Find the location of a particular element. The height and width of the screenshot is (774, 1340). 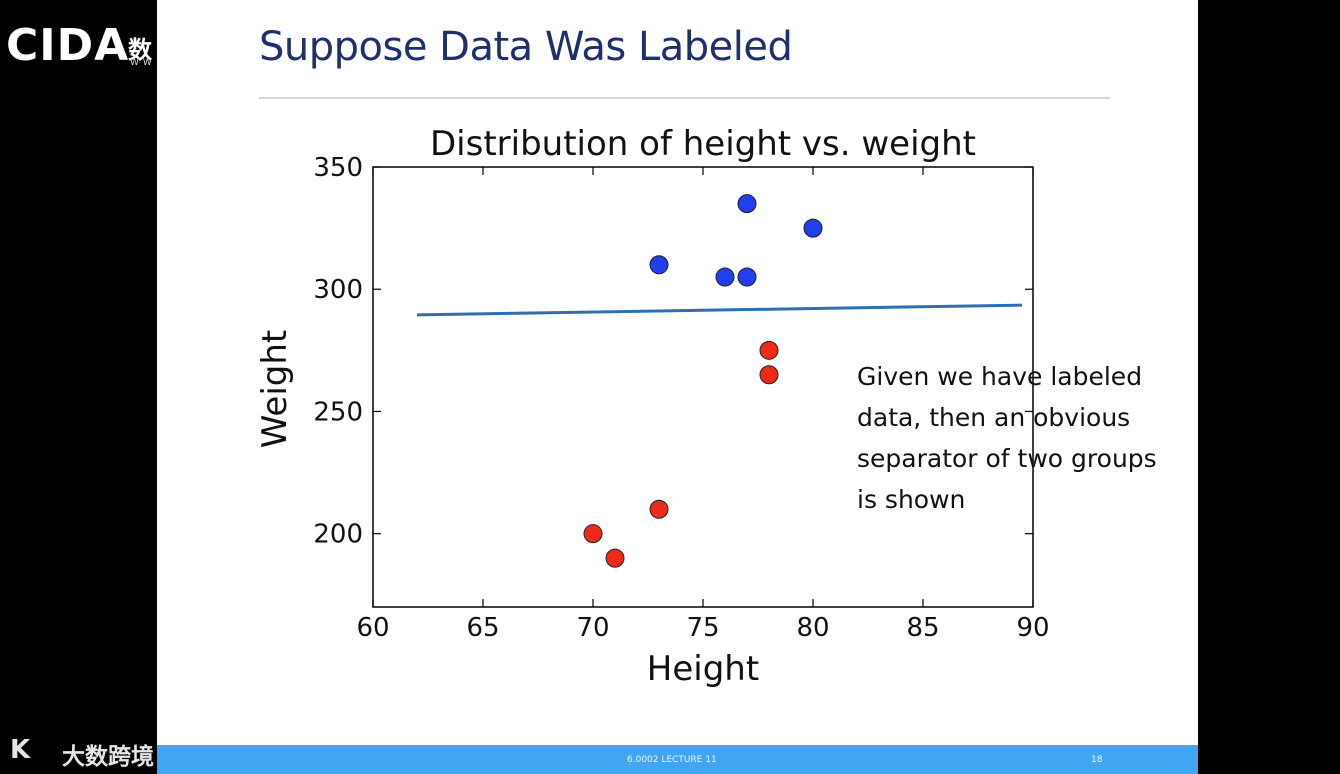

footer-bar: 6.0002 LECTURE 11 18 is located at coordinates (677, 759).